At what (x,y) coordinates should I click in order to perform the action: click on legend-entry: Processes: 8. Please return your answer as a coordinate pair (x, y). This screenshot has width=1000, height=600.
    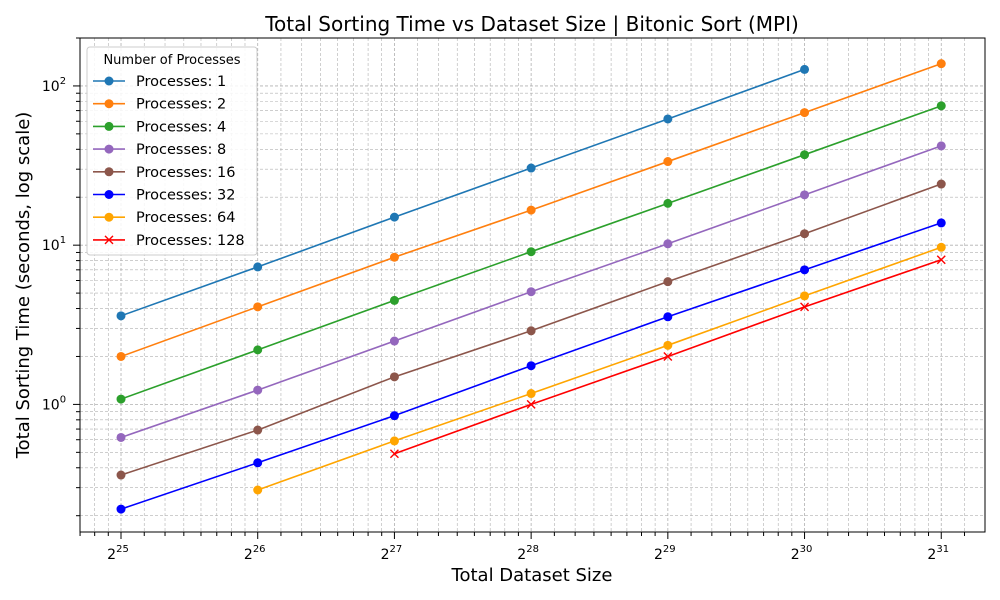
    Looking at the image, I should click on (159, 150).